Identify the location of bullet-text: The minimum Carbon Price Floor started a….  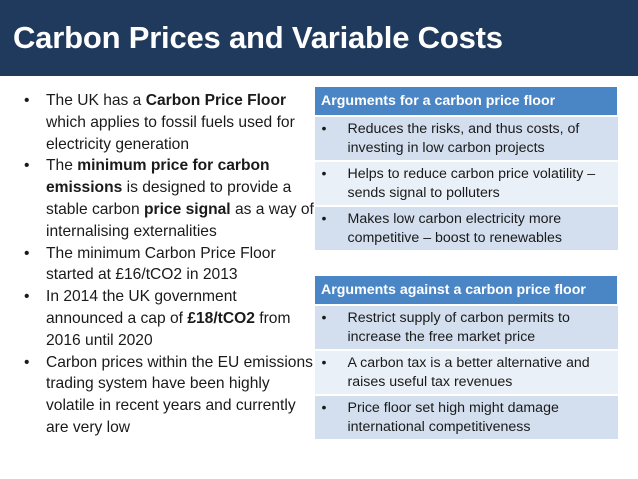
(161, 264).